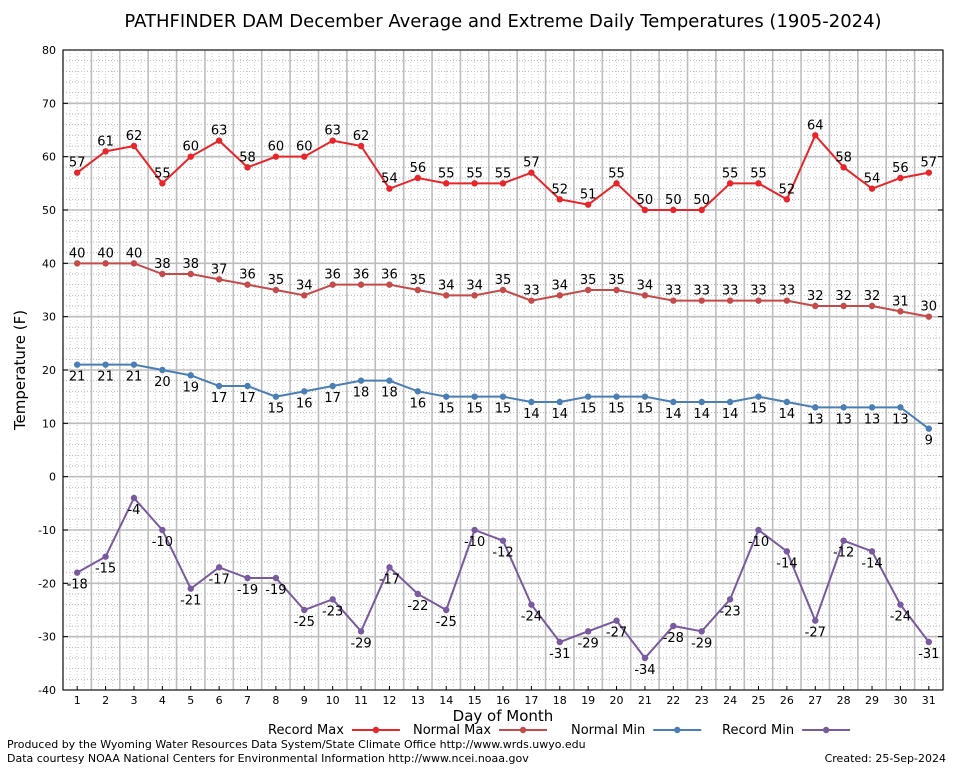 This screenshot has height=772, width=954. Describe the element at coordinates (49, 103) in the screenshot. I see `y-tick-label: 70` at that location.